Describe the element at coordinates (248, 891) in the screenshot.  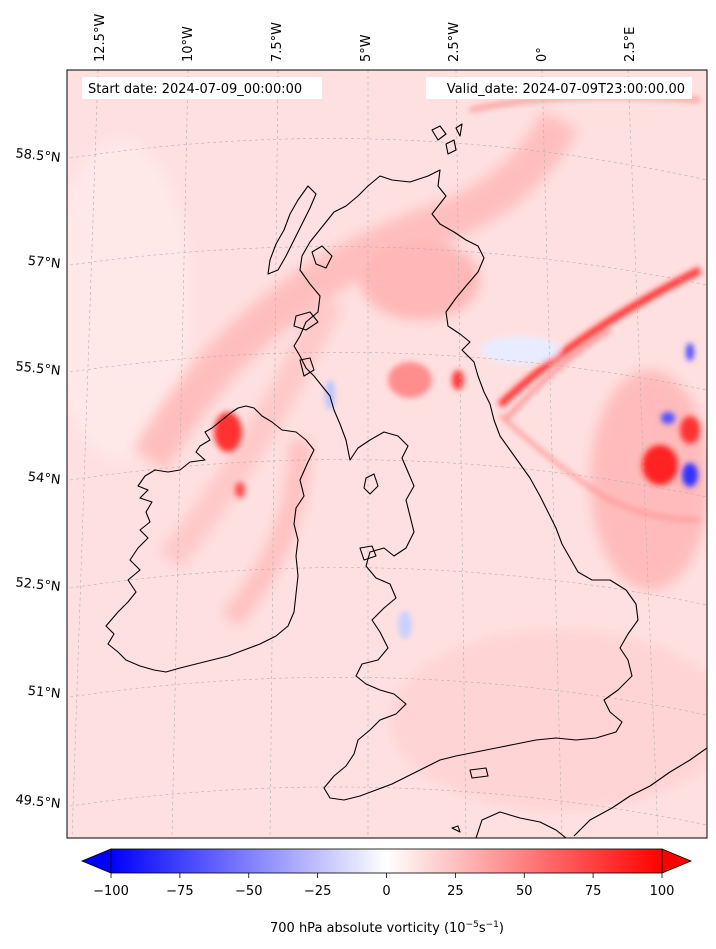
I see `colorbar-tick-label-m50: −50` at that location.